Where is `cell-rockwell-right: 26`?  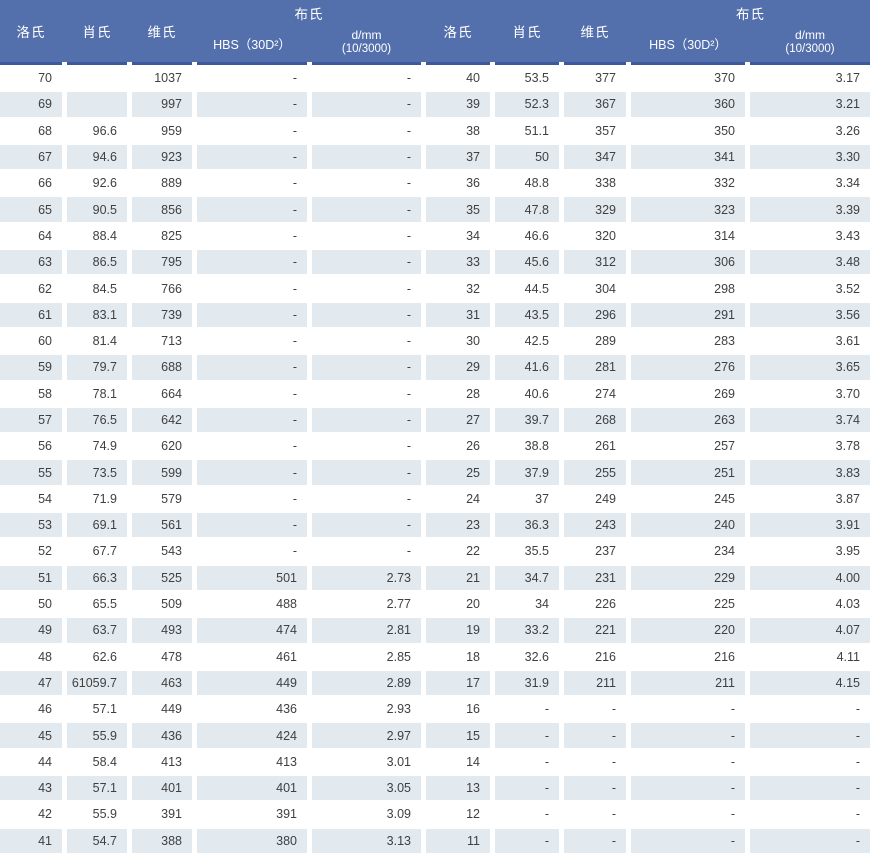
cell-rockwell-right: 26 is located at coordinates (473, 446).